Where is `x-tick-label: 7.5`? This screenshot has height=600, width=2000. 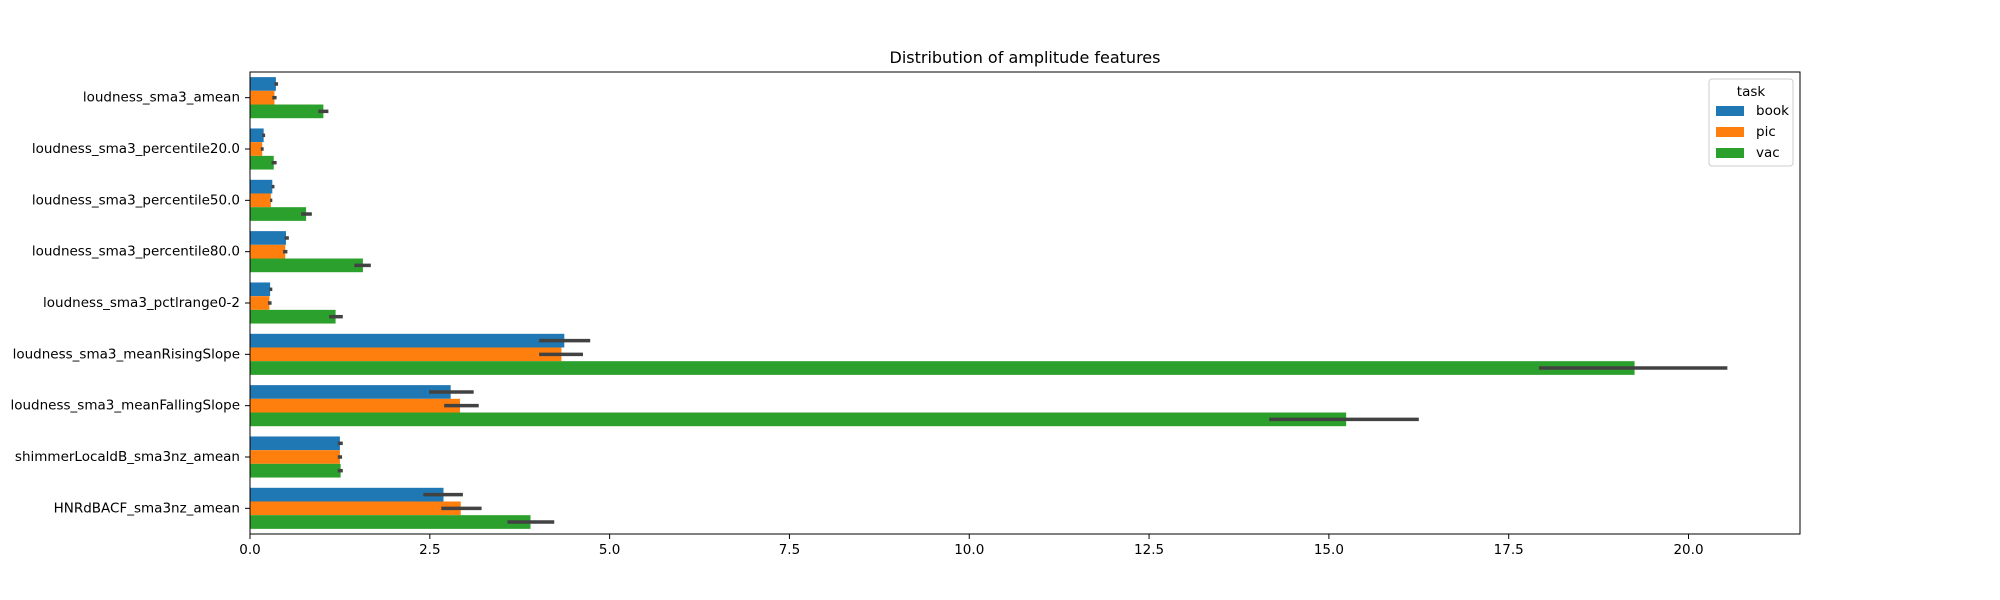
x-tick-label: 7.5 is located at coordinates (789, 550).